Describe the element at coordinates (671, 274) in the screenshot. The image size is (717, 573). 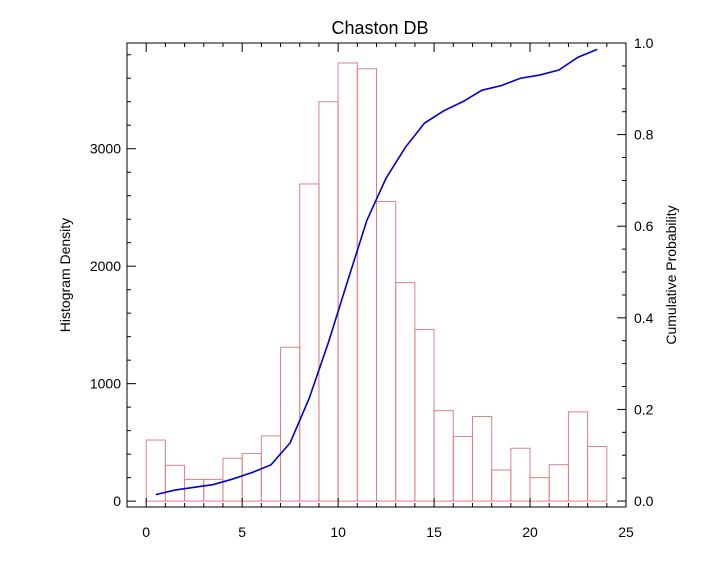
I see `y2-axis-label: Cumulative Probability` at that location.